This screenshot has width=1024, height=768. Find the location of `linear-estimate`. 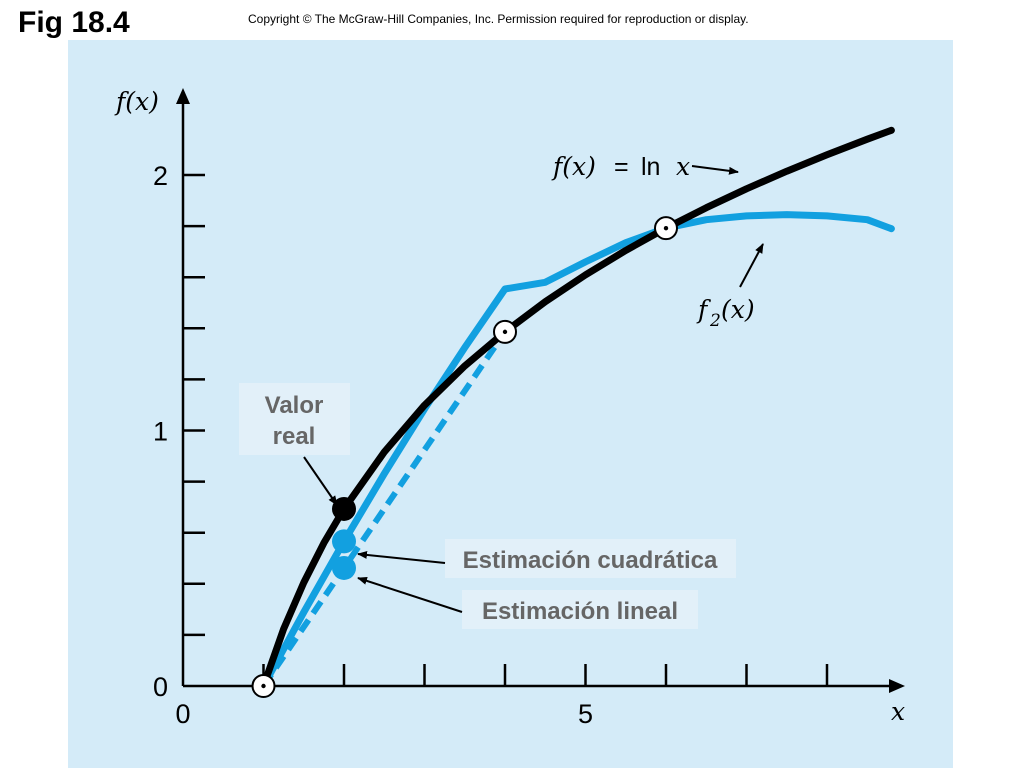

linear-estimate is located at coordinates (344, 567).